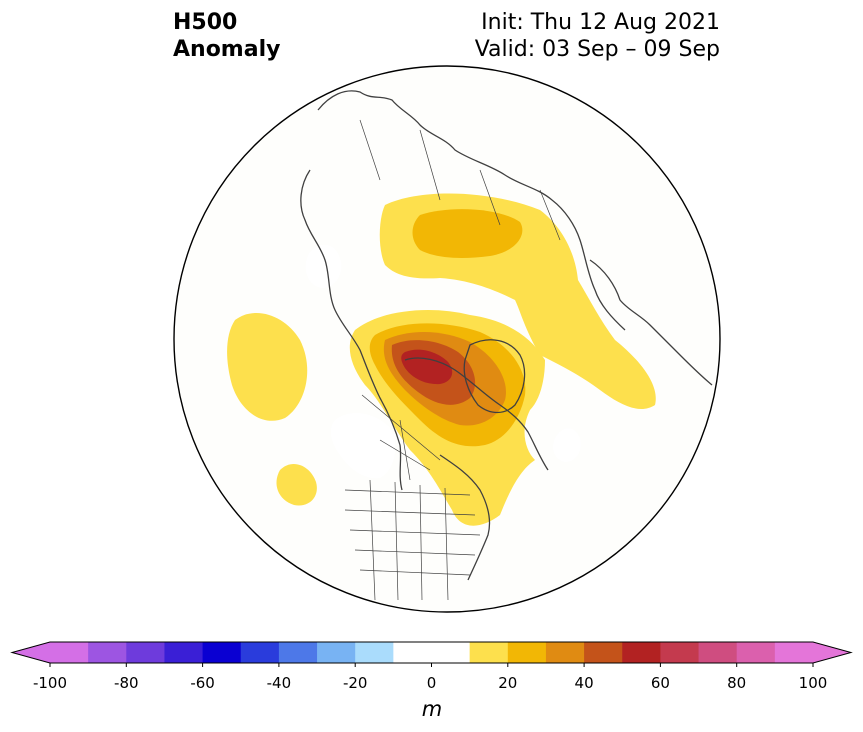  Describe the element at coordinates (202, 683) in the screenshot. I see `colorbar-tick-label: -60` at that location.